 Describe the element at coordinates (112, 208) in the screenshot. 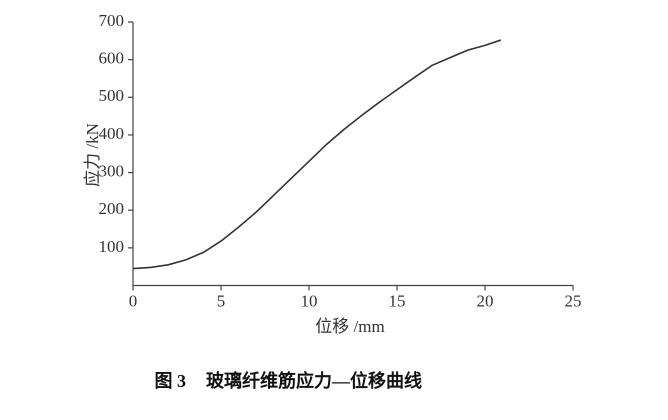

I see `y-tick-label: 200` at that location.